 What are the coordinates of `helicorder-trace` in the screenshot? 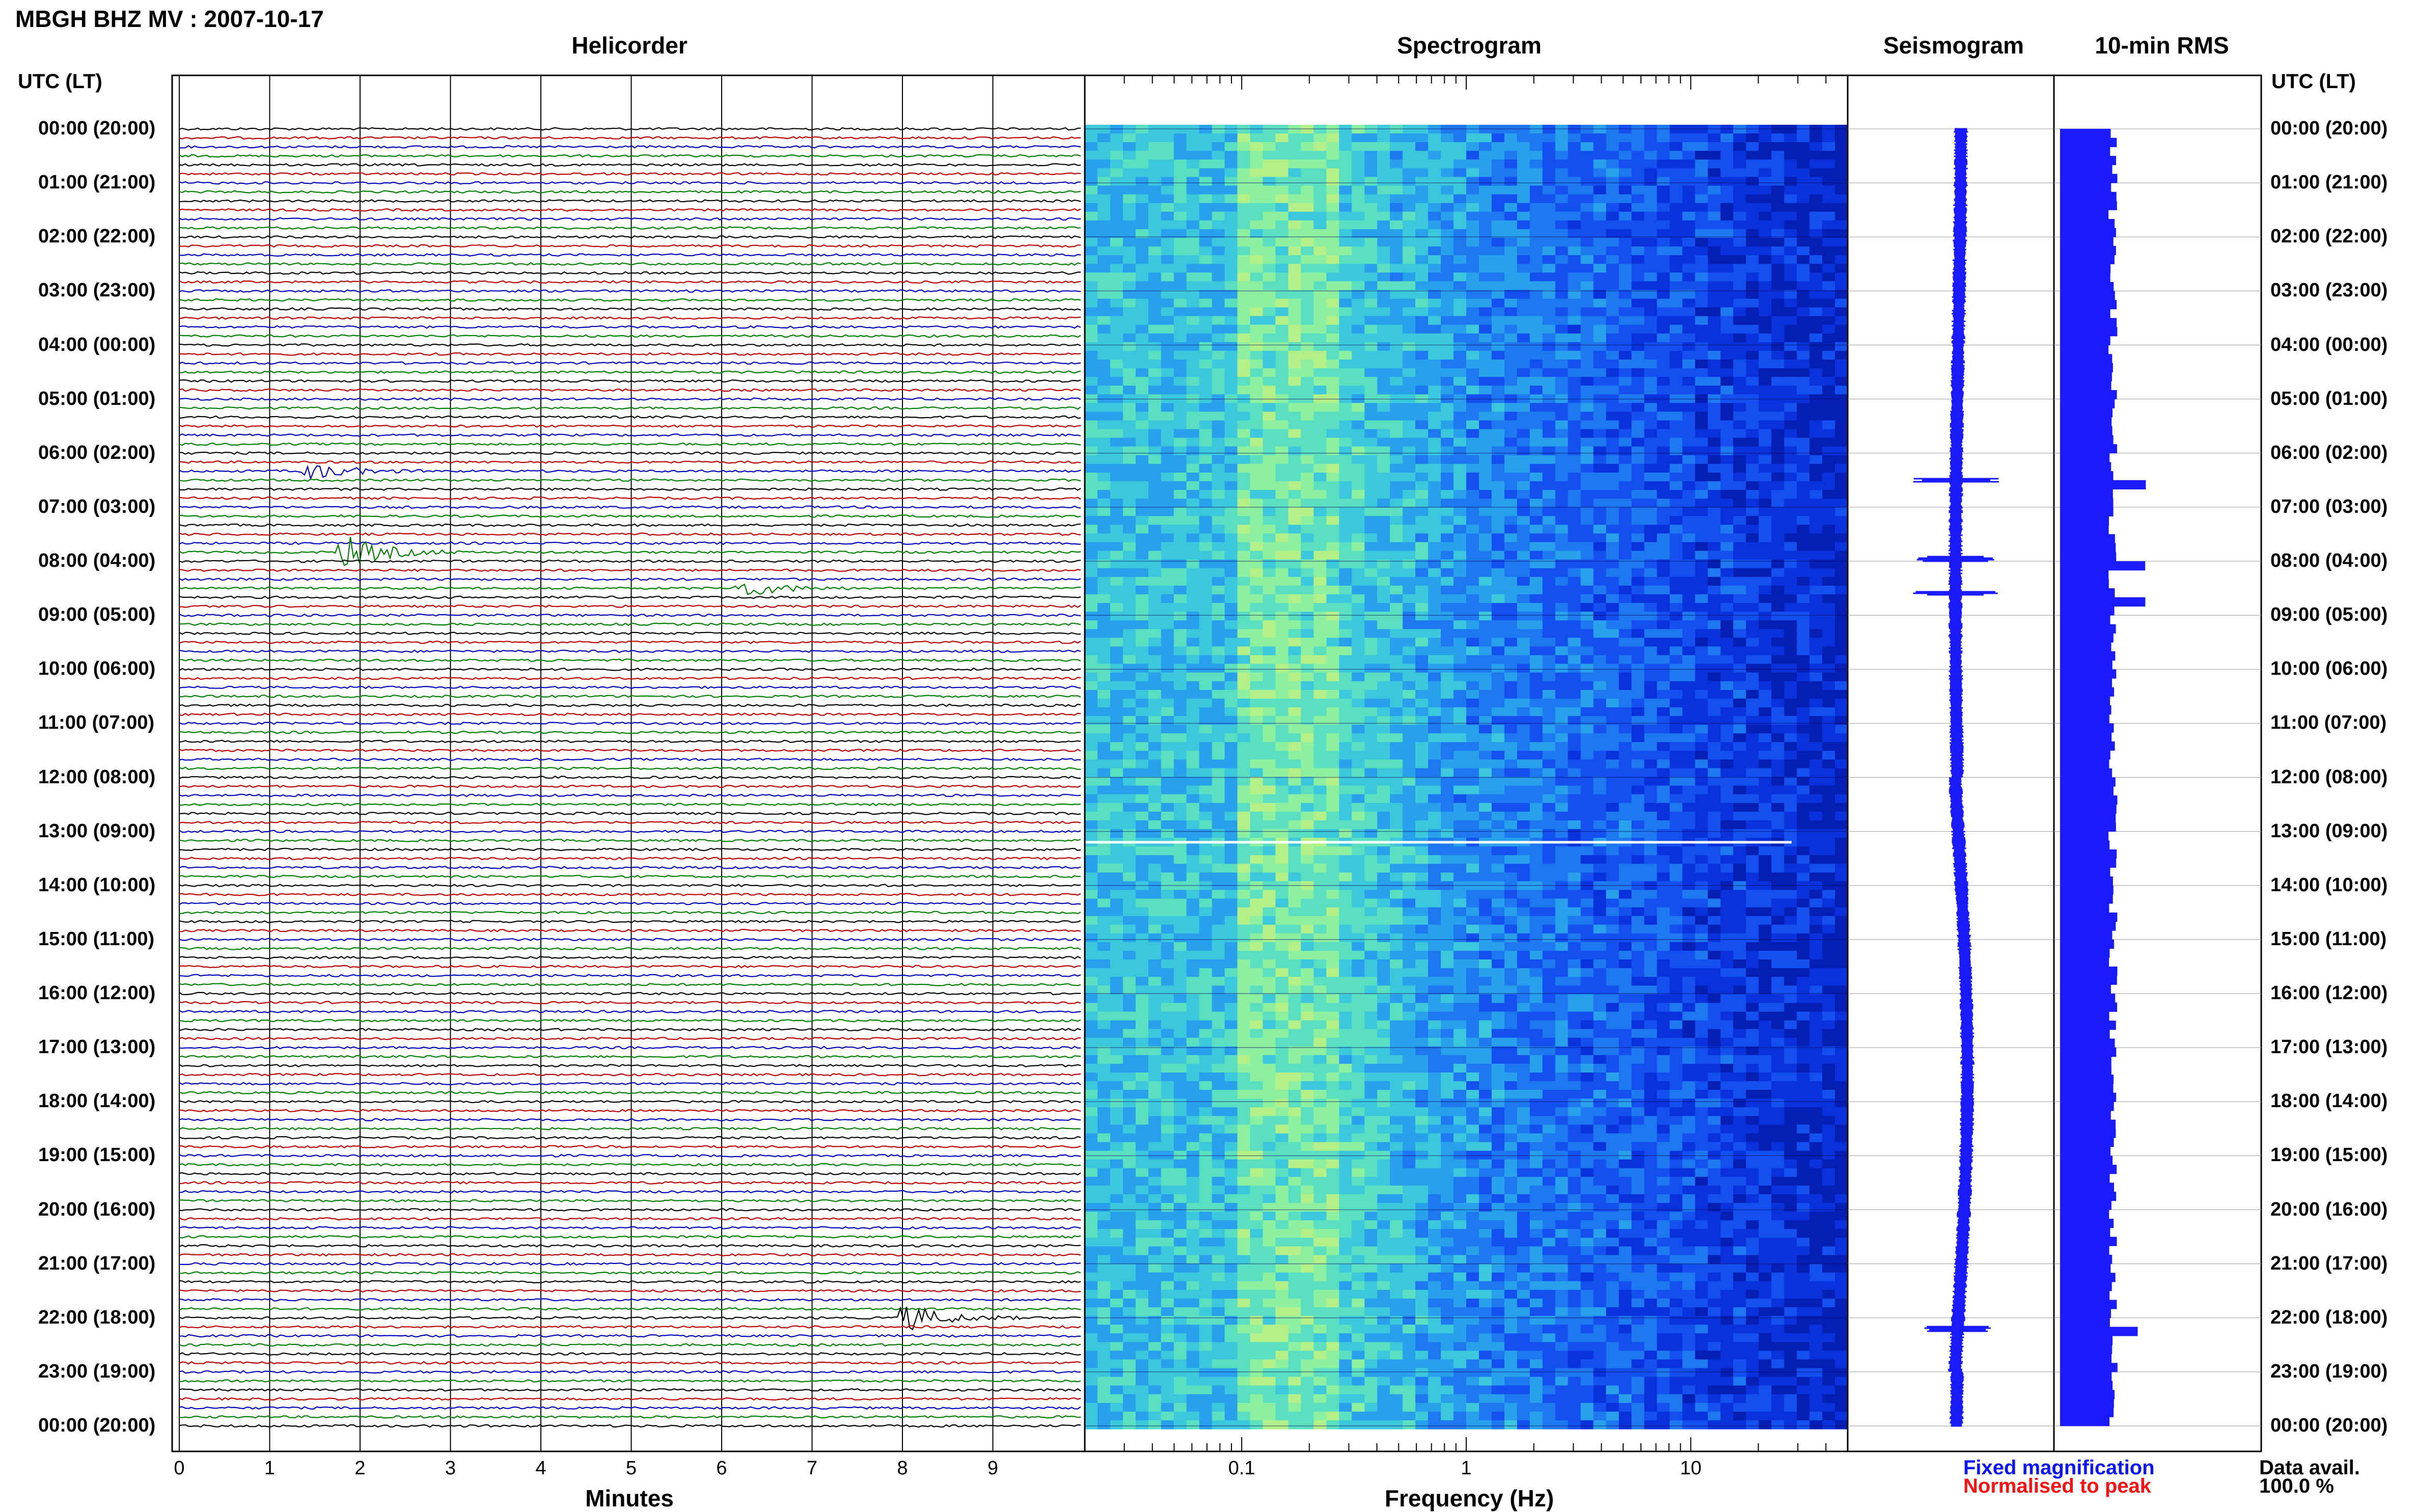 It's located at (630, 138).